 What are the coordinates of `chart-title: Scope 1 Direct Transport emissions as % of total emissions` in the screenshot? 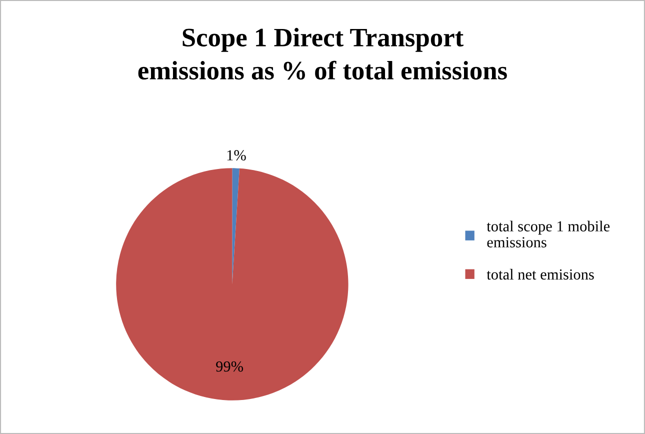 It's located at (322, 54).